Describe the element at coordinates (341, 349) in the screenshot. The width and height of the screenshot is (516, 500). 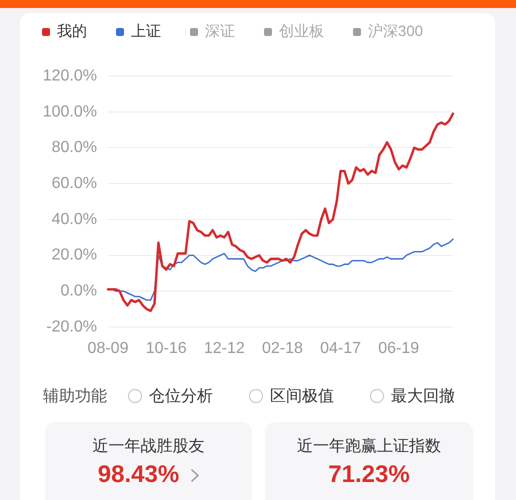
I see `x-tick-label: 04-17` at that location.